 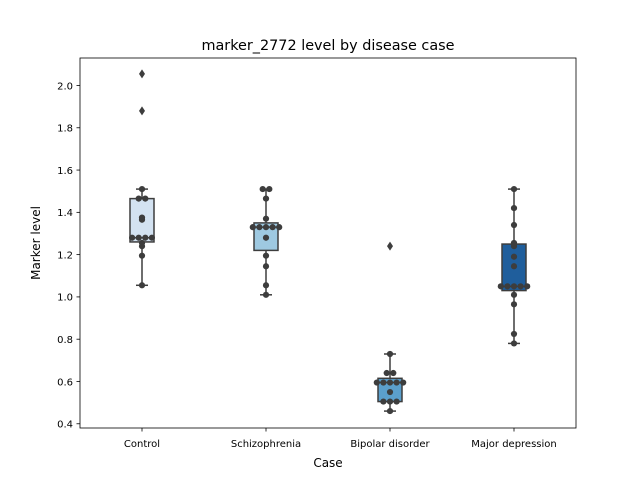 What do you see at coordinates (65, 171) in the screenshot?
I see `y-tick-label: 1.6` at bounding box center [65, 171].